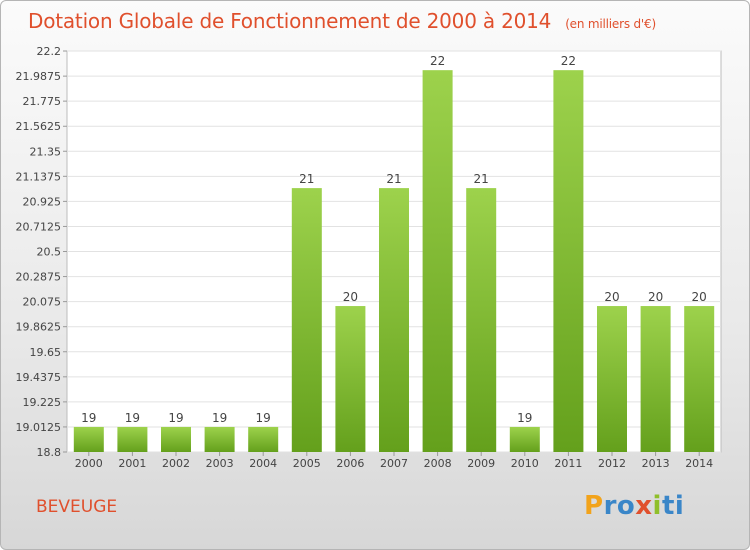  I want to click on logo-letter: t, so click(668, 506).